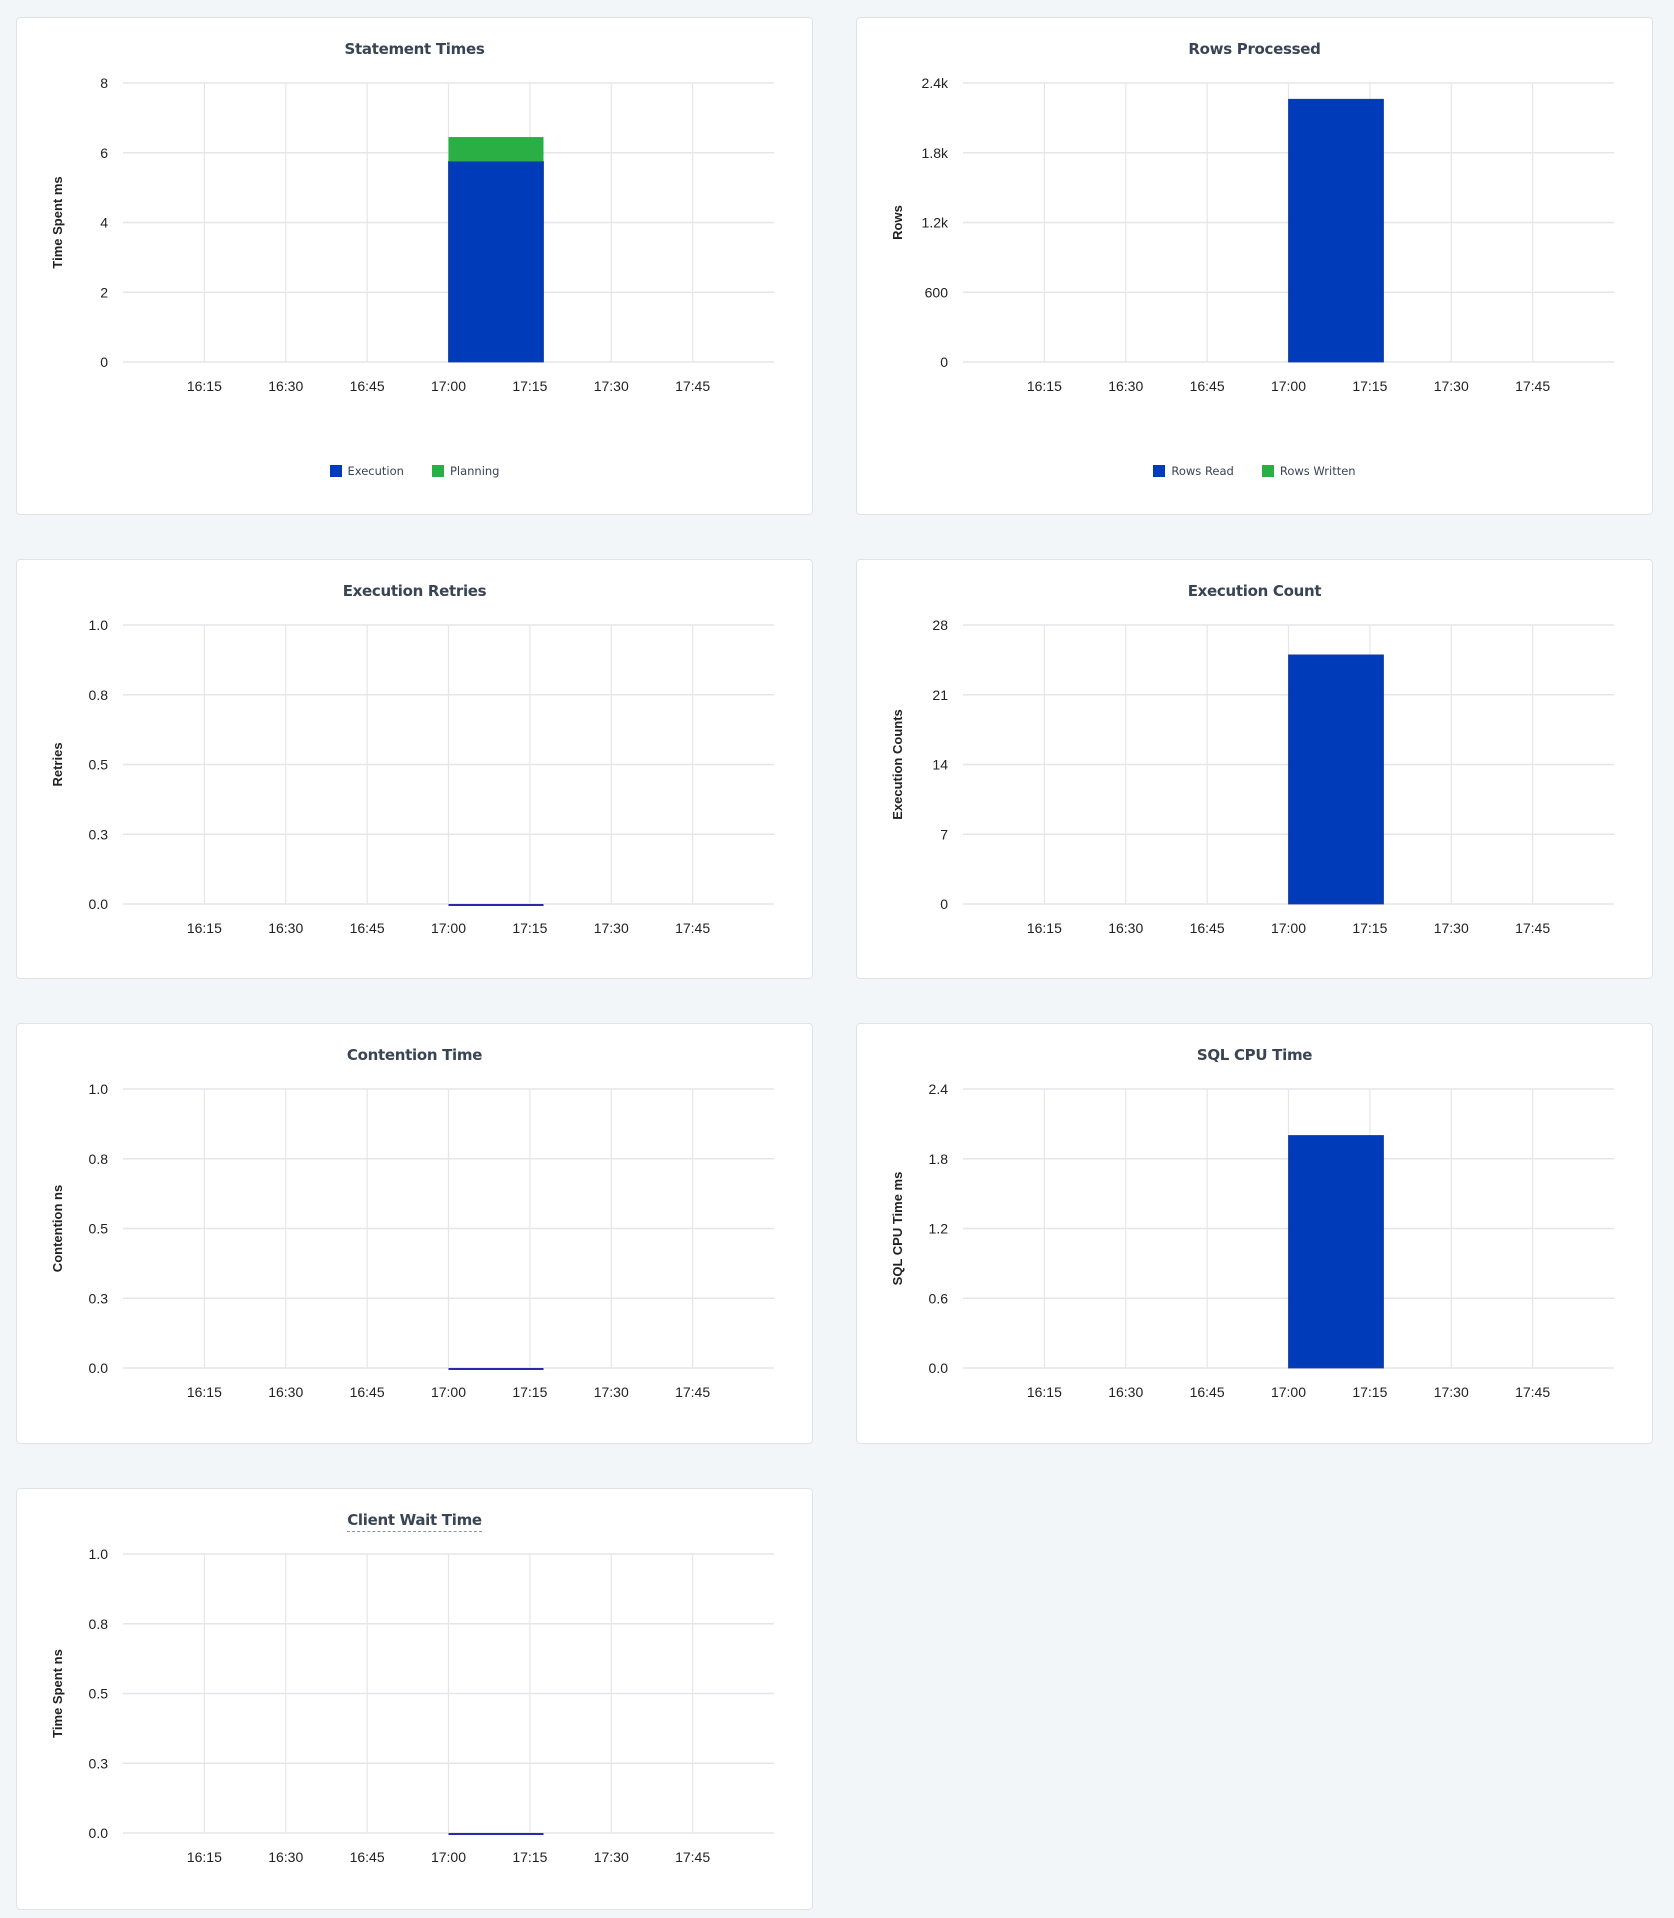 The height and width of the screenshot is (1918, 1674). I want to click on y-axis-label: Time Spent ns, so click(57, 1693).